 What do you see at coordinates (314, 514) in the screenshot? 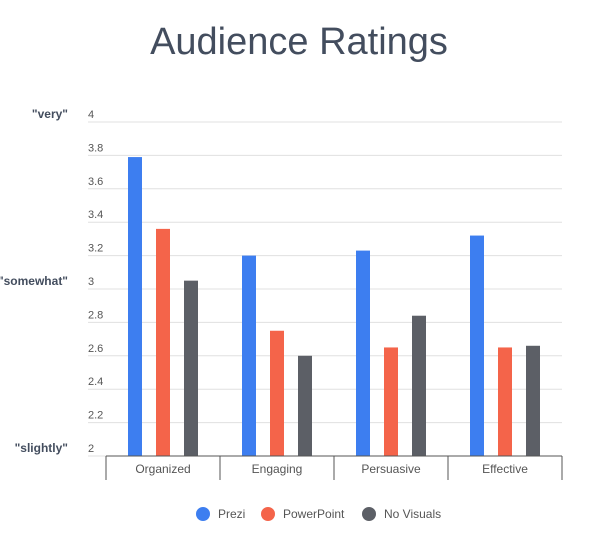
I see `legend-label: PowerPoint` at bounding box center [314, 514].